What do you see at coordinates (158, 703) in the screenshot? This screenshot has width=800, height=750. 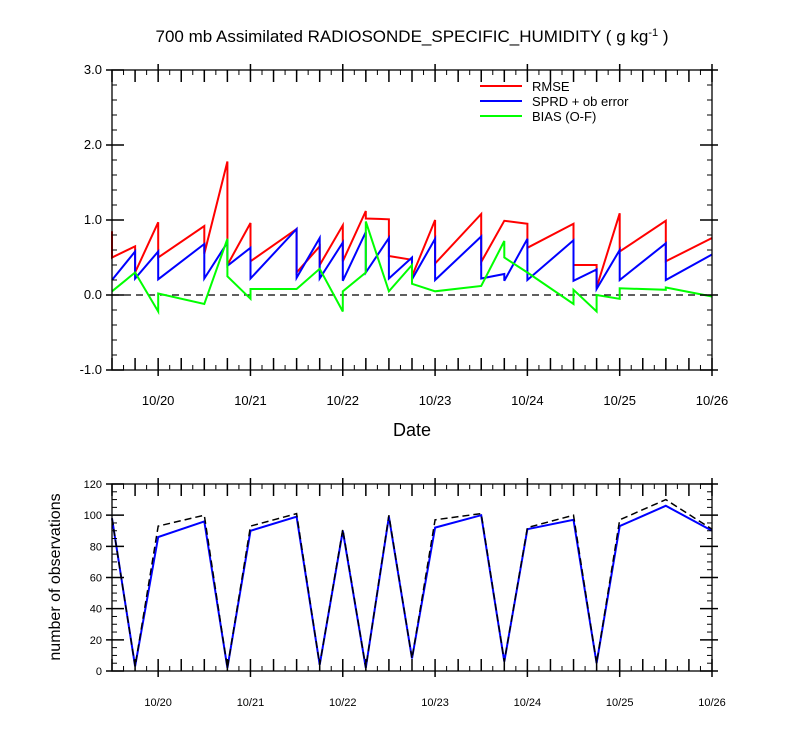 I see `bottom-x-tick-label: 10/20` at bounding box center [158, 703].